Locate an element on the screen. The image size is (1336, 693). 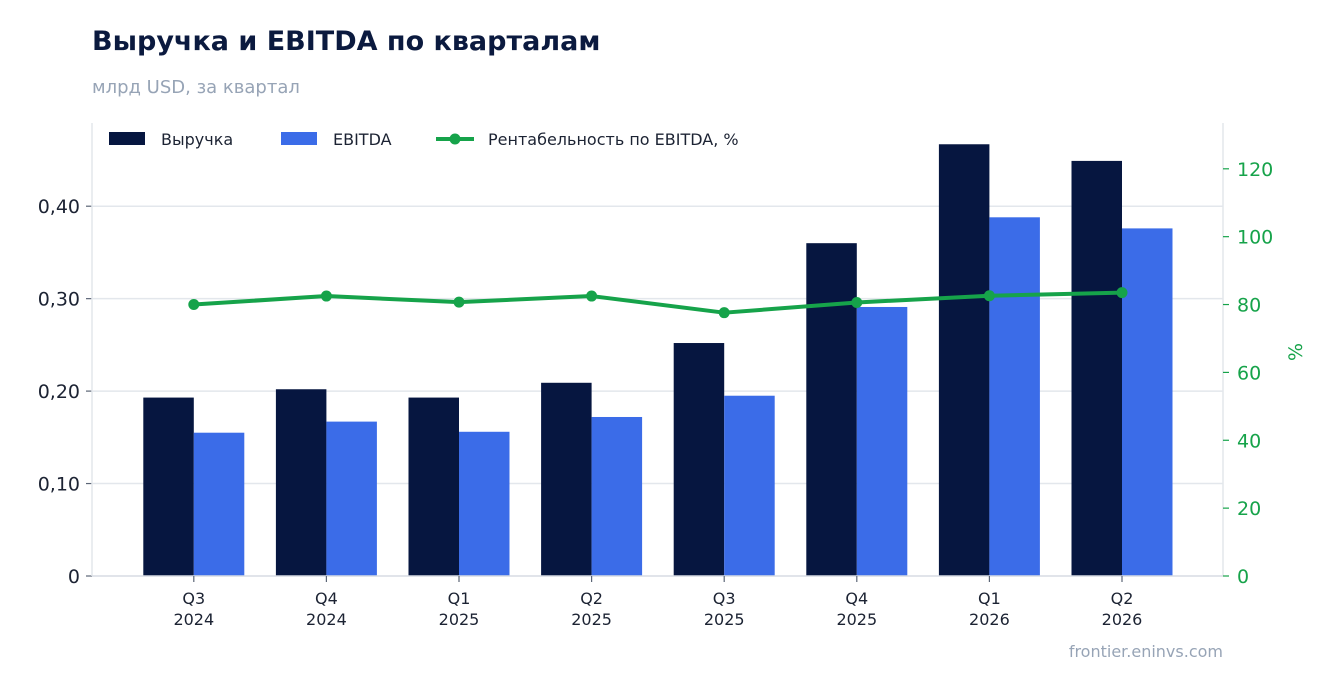
left-tick-label: 0,20 is located at coordinates (59, 392).